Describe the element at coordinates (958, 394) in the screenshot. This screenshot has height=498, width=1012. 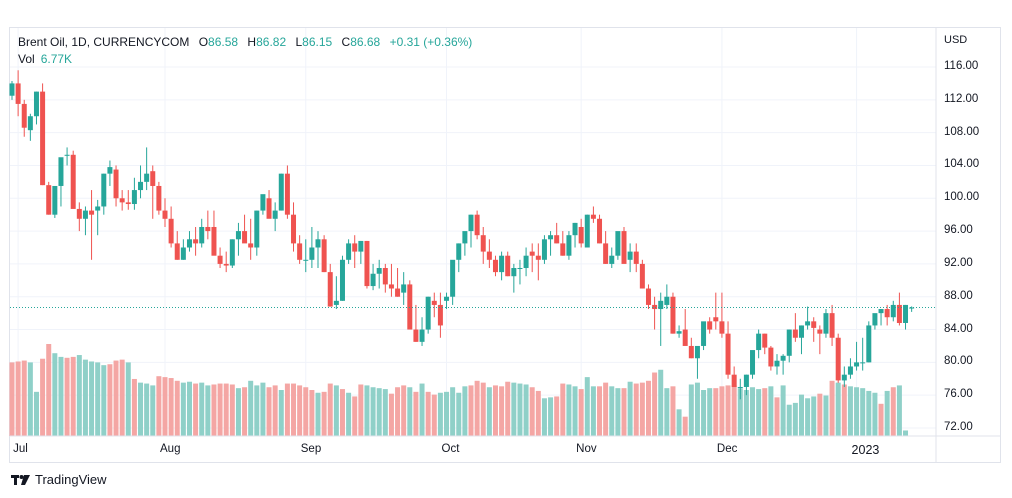
I see `price-tick-label: 76.00` at that location.